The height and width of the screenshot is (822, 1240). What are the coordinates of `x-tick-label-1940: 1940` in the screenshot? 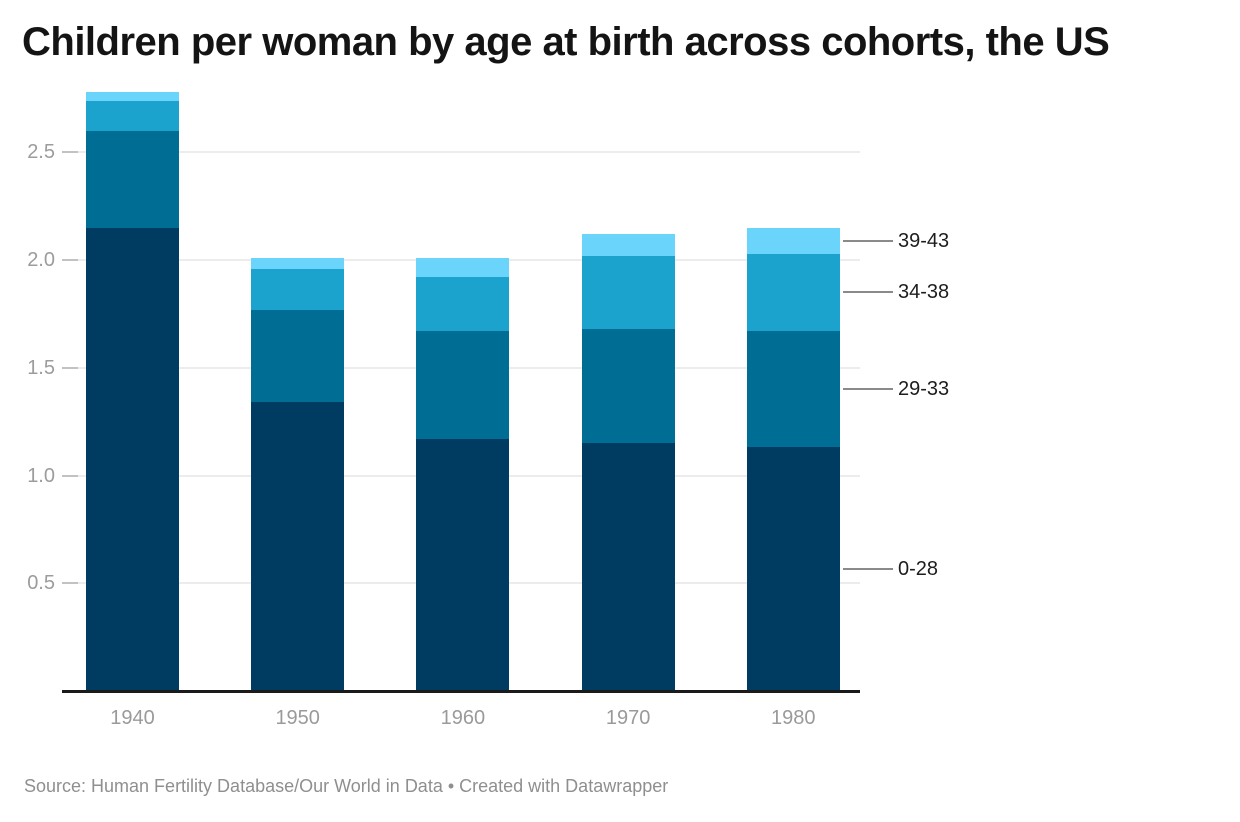 It's located at (132, 718).